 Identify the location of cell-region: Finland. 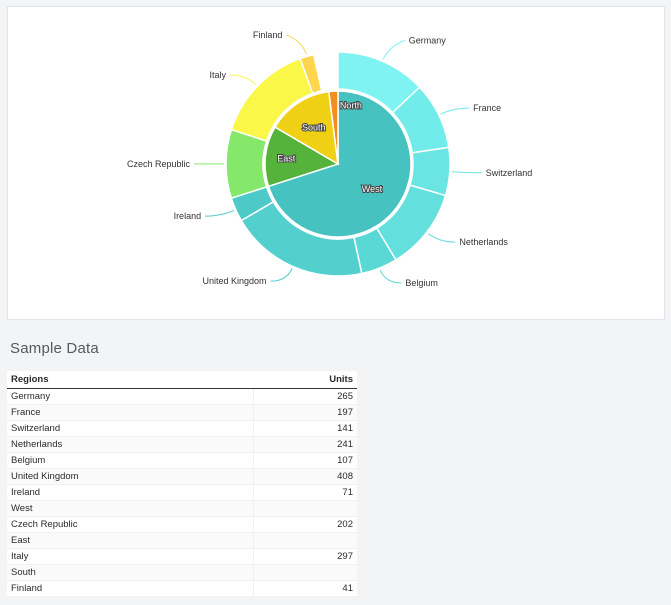
(130, 588).